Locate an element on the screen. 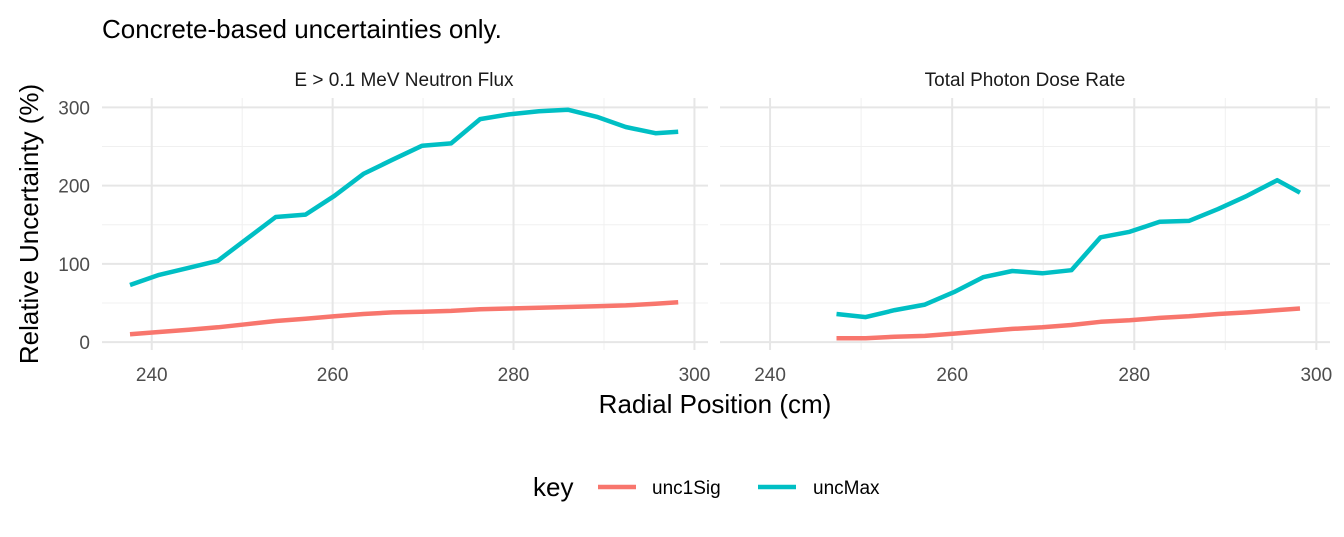 This screenshot has height=537, width=1344. panel-title: E > 0.1 MeV Neutron Flux is located at coordinates (404, 80).